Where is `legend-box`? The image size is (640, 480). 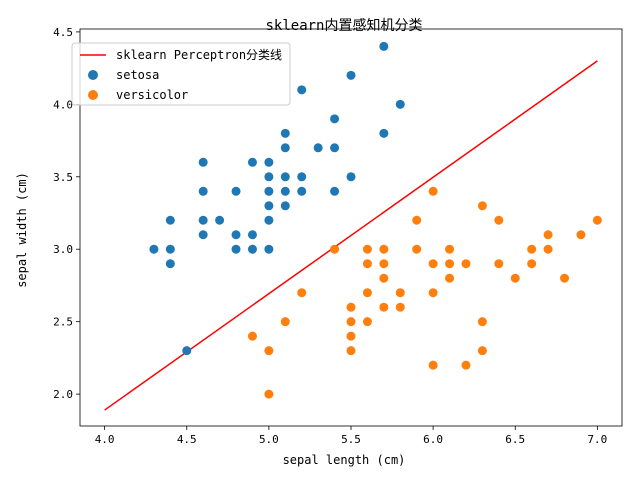
legend-box is located at coordinates (181, 74).